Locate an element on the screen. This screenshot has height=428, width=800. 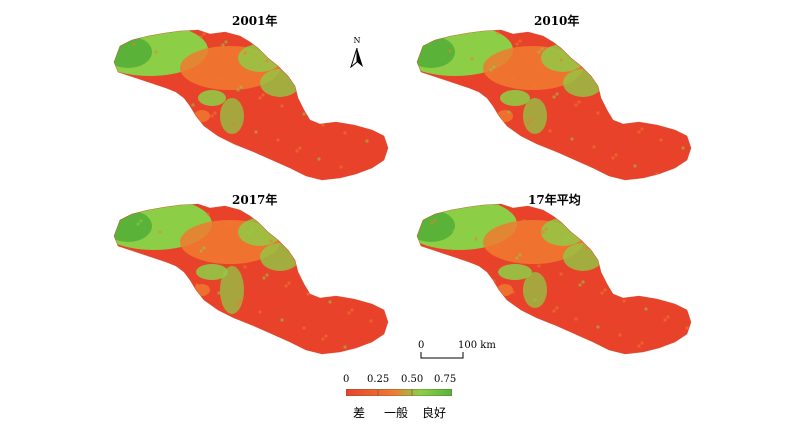
north-arrow-icon is located at coordinates (356, 58).